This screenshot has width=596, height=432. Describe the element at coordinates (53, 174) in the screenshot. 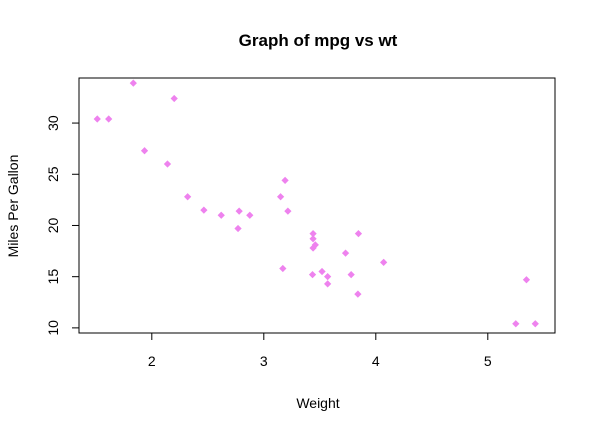

I see `y-tick-label: 25` at that location.